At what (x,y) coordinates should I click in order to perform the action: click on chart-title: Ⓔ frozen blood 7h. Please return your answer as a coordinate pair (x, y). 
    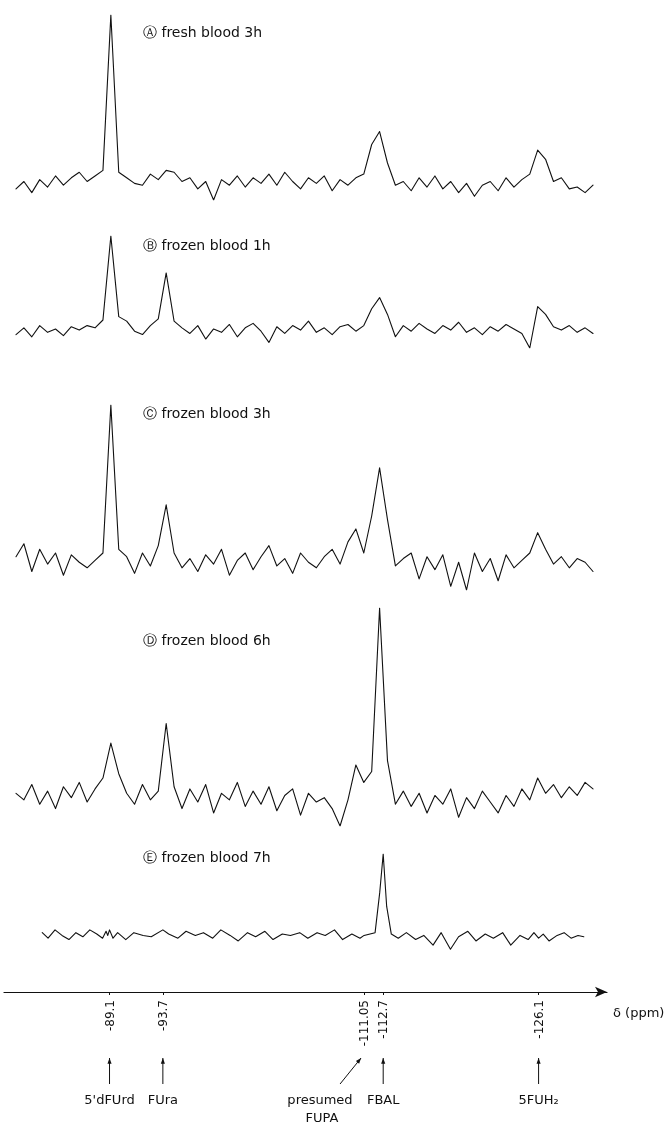
    Looking at the image, I should click on (207, 857).